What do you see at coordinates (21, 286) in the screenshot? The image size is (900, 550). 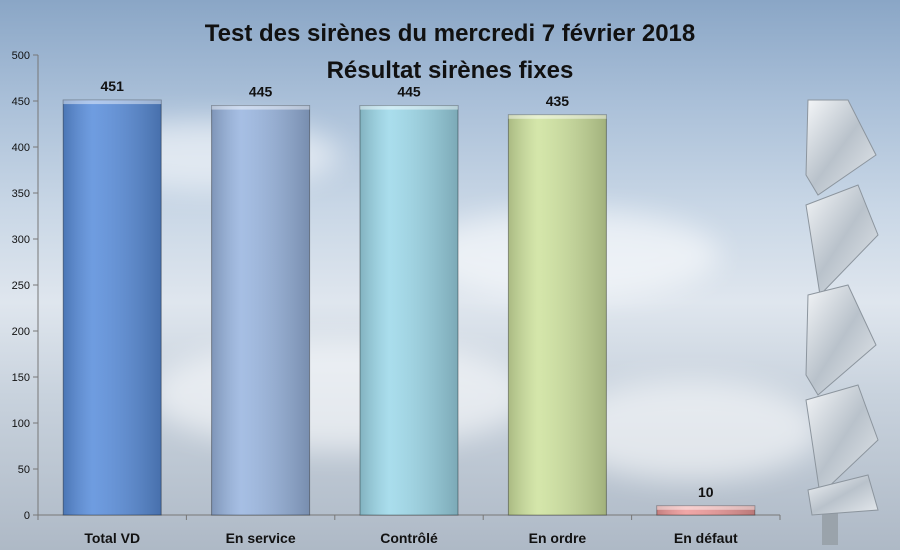 I see `y-tick-label: 250` at bounding box center [21, 286].